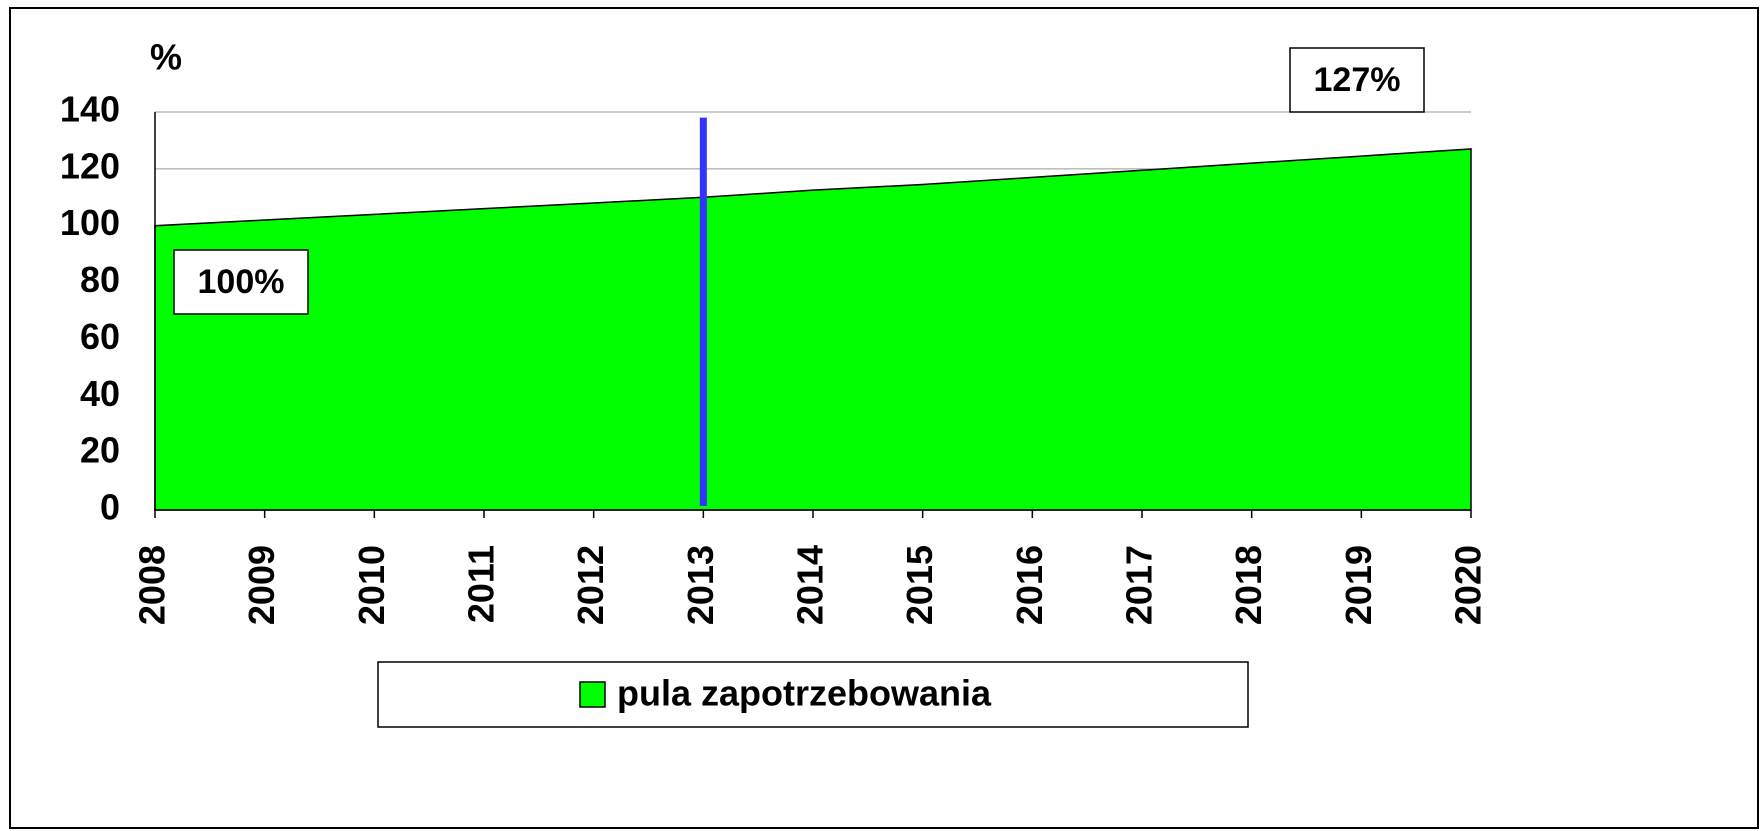 This screenshot has height=831, width=1763. Describe the element at coordinates (166, 57) in the screenshot. I see `y-axis-label: %` at that location.